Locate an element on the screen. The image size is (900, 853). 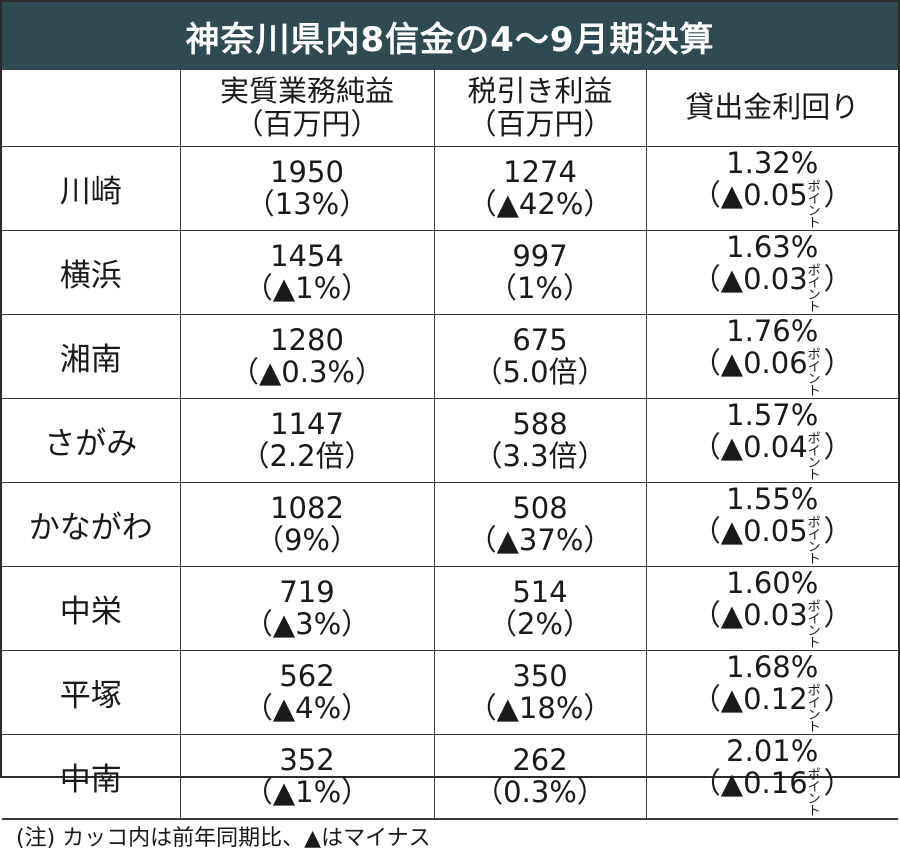
operating-profit-change: （13%） is located at coordinates (307, 204).